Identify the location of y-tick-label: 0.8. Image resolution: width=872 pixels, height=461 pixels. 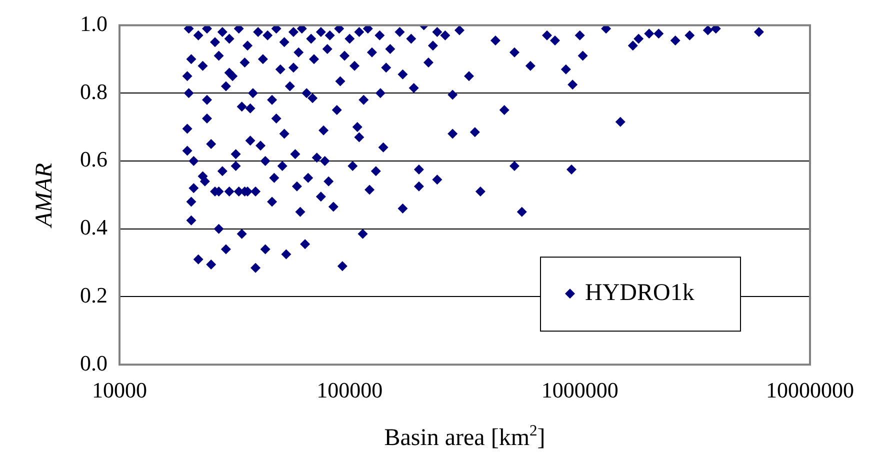
(94, 91).